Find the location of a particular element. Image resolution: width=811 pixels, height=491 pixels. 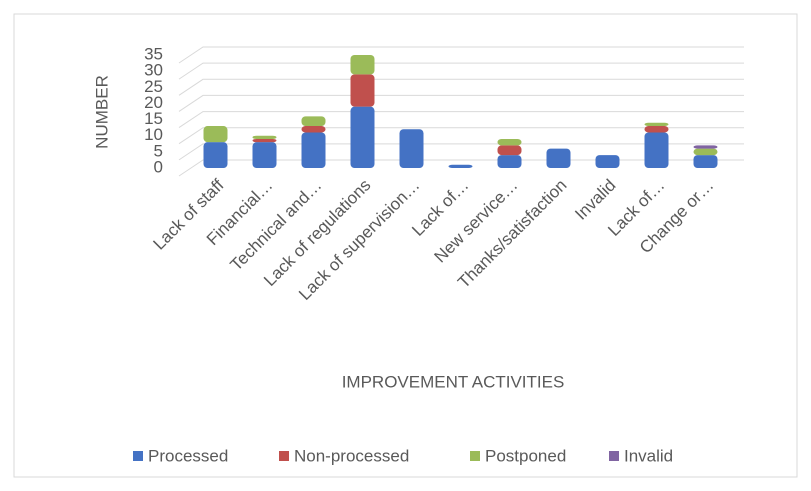

x-axis-title: IMPROVEMENT ACTIVITIES is located at coordinates (453, 381).